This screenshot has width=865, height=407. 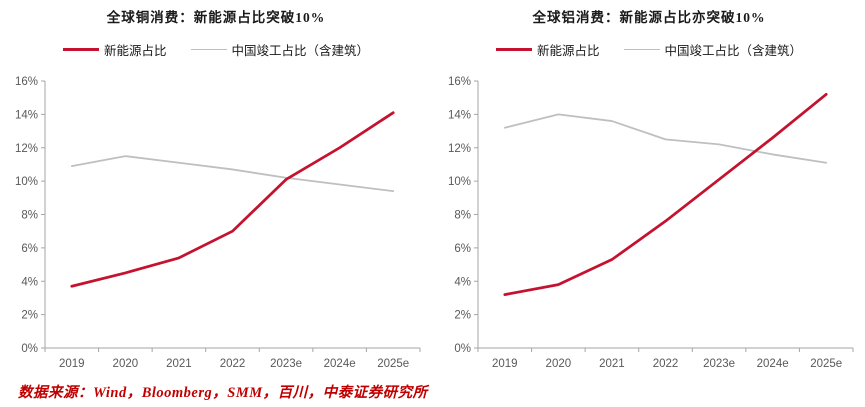 I want to click on legend-aluminum: 新能源占比 中国竣工占比（含建筑）, so click(x=649, y=49).